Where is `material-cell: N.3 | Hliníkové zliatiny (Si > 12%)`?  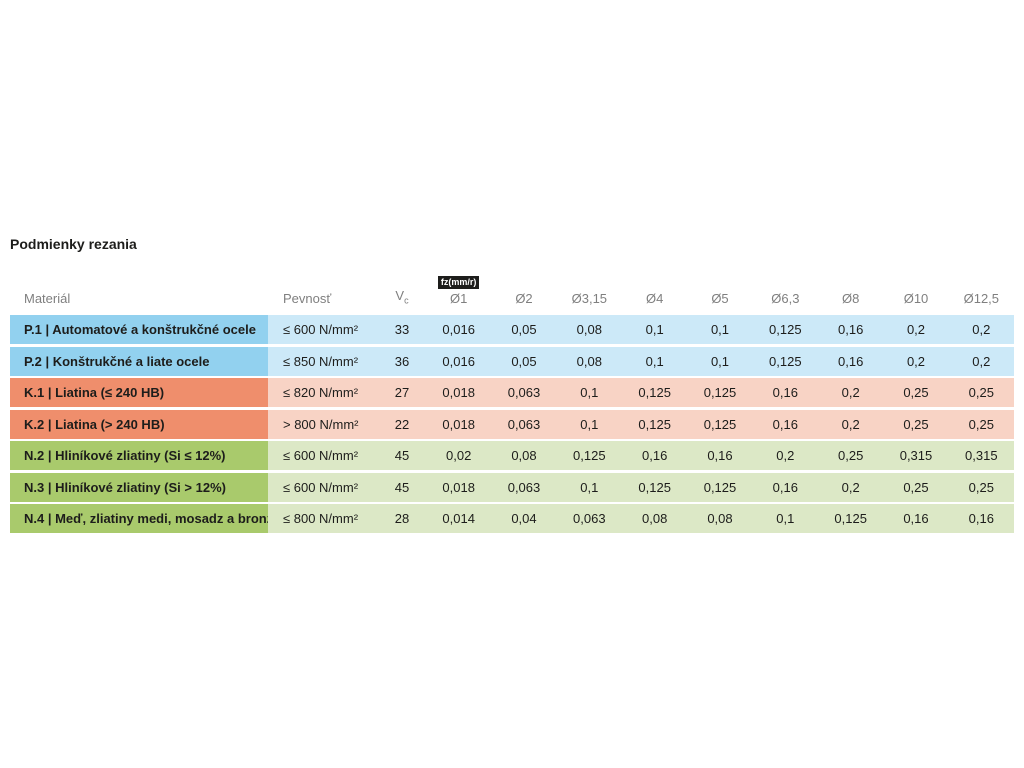 material-cell: N.3 | Hliníkové zliatiny (Si > 12%) is located at coordinates (139, 487).